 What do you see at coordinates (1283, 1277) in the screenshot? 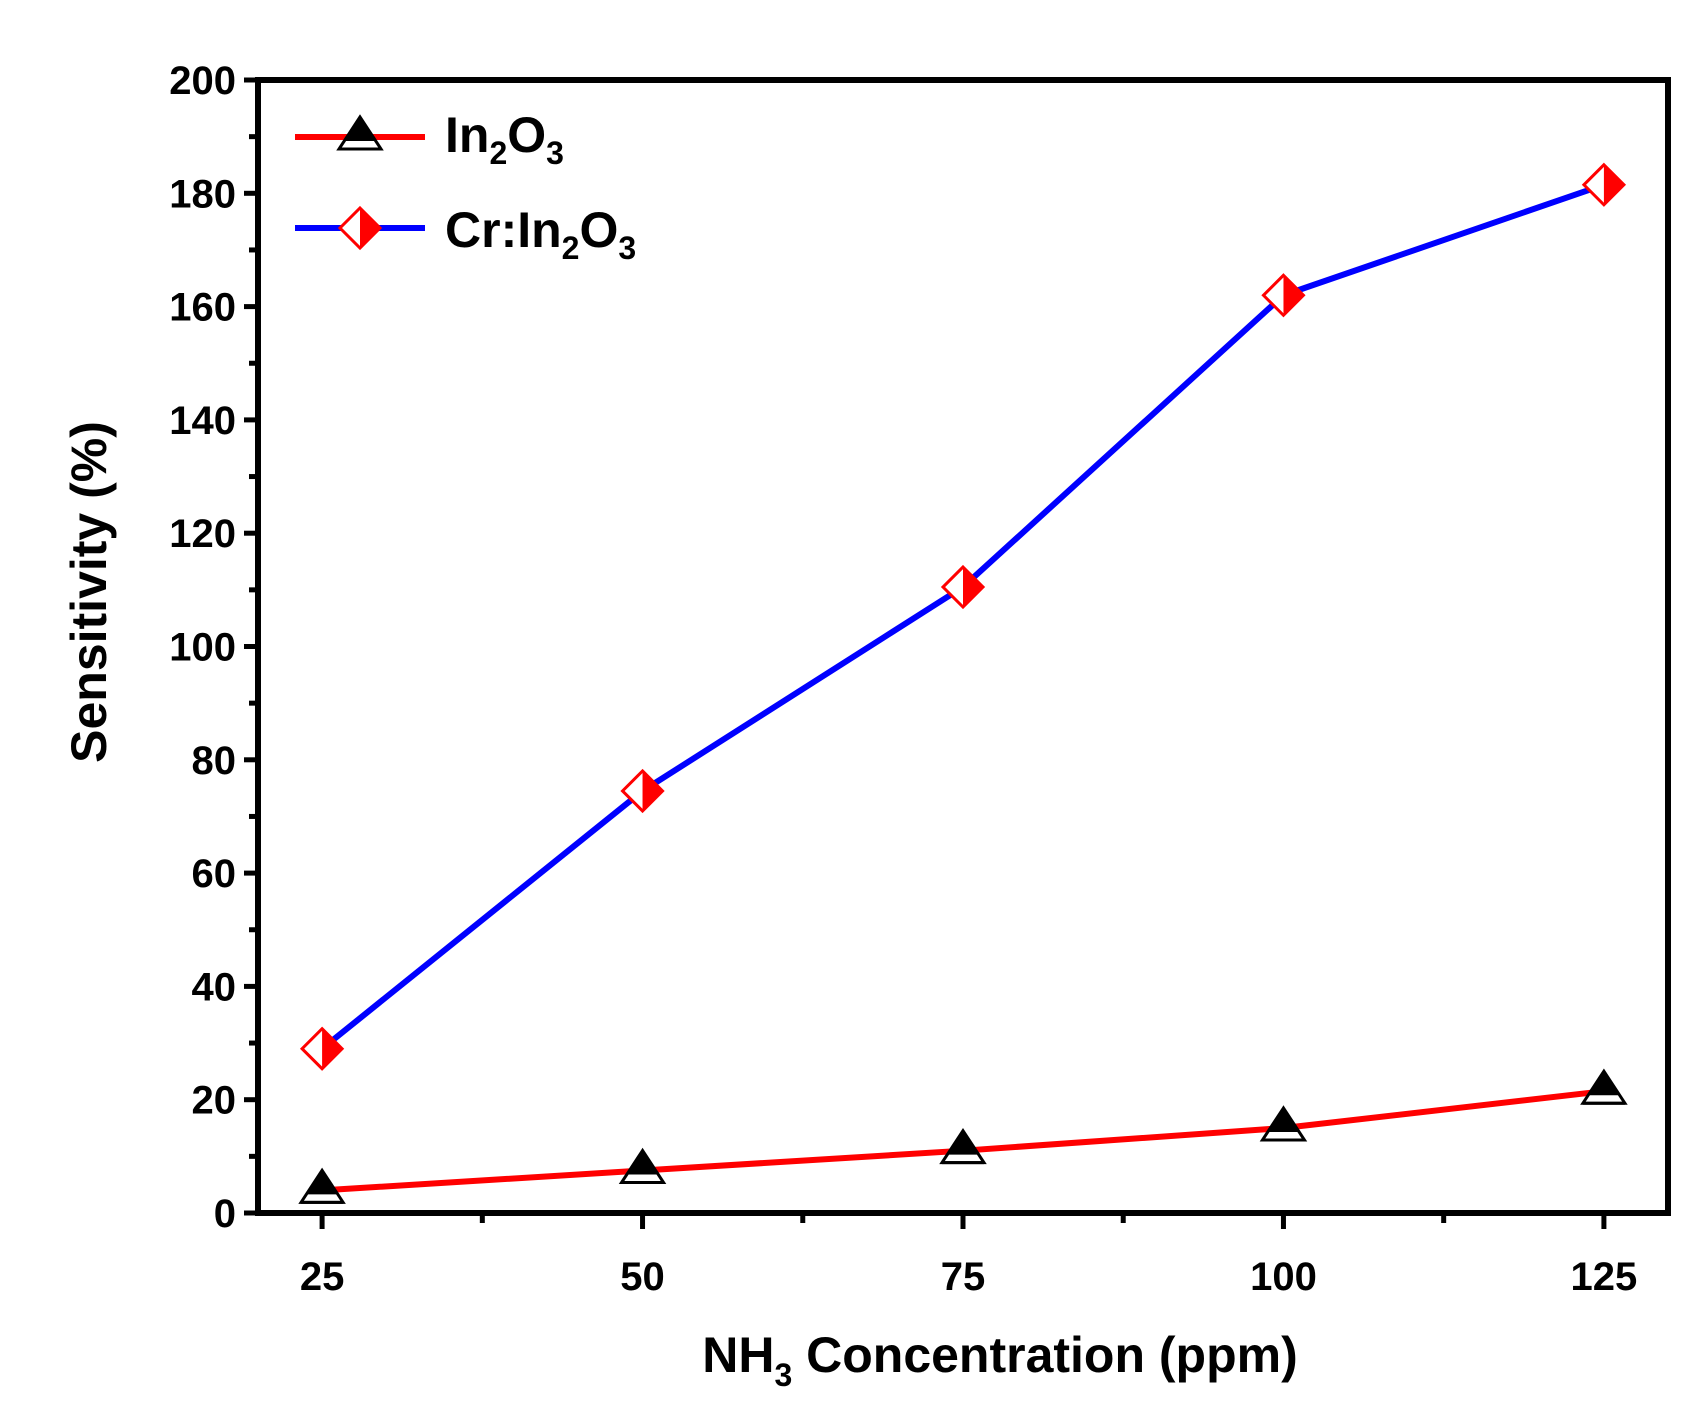
I see `x-tick-label: 100` at bounding box center [1283, 1277].